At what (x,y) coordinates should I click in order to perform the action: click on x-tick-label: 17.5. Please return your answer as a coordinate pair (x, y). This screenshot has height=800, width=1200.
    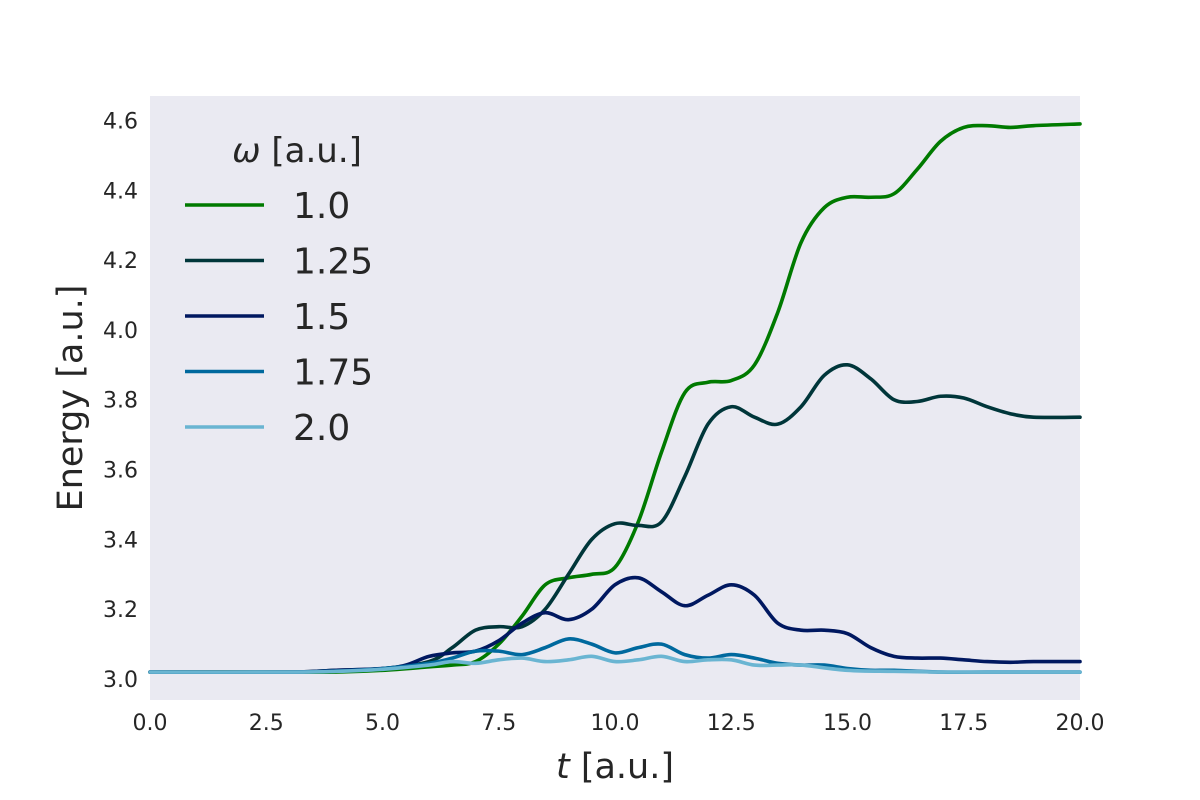
    Looking at the image, I should click on (963, 723).